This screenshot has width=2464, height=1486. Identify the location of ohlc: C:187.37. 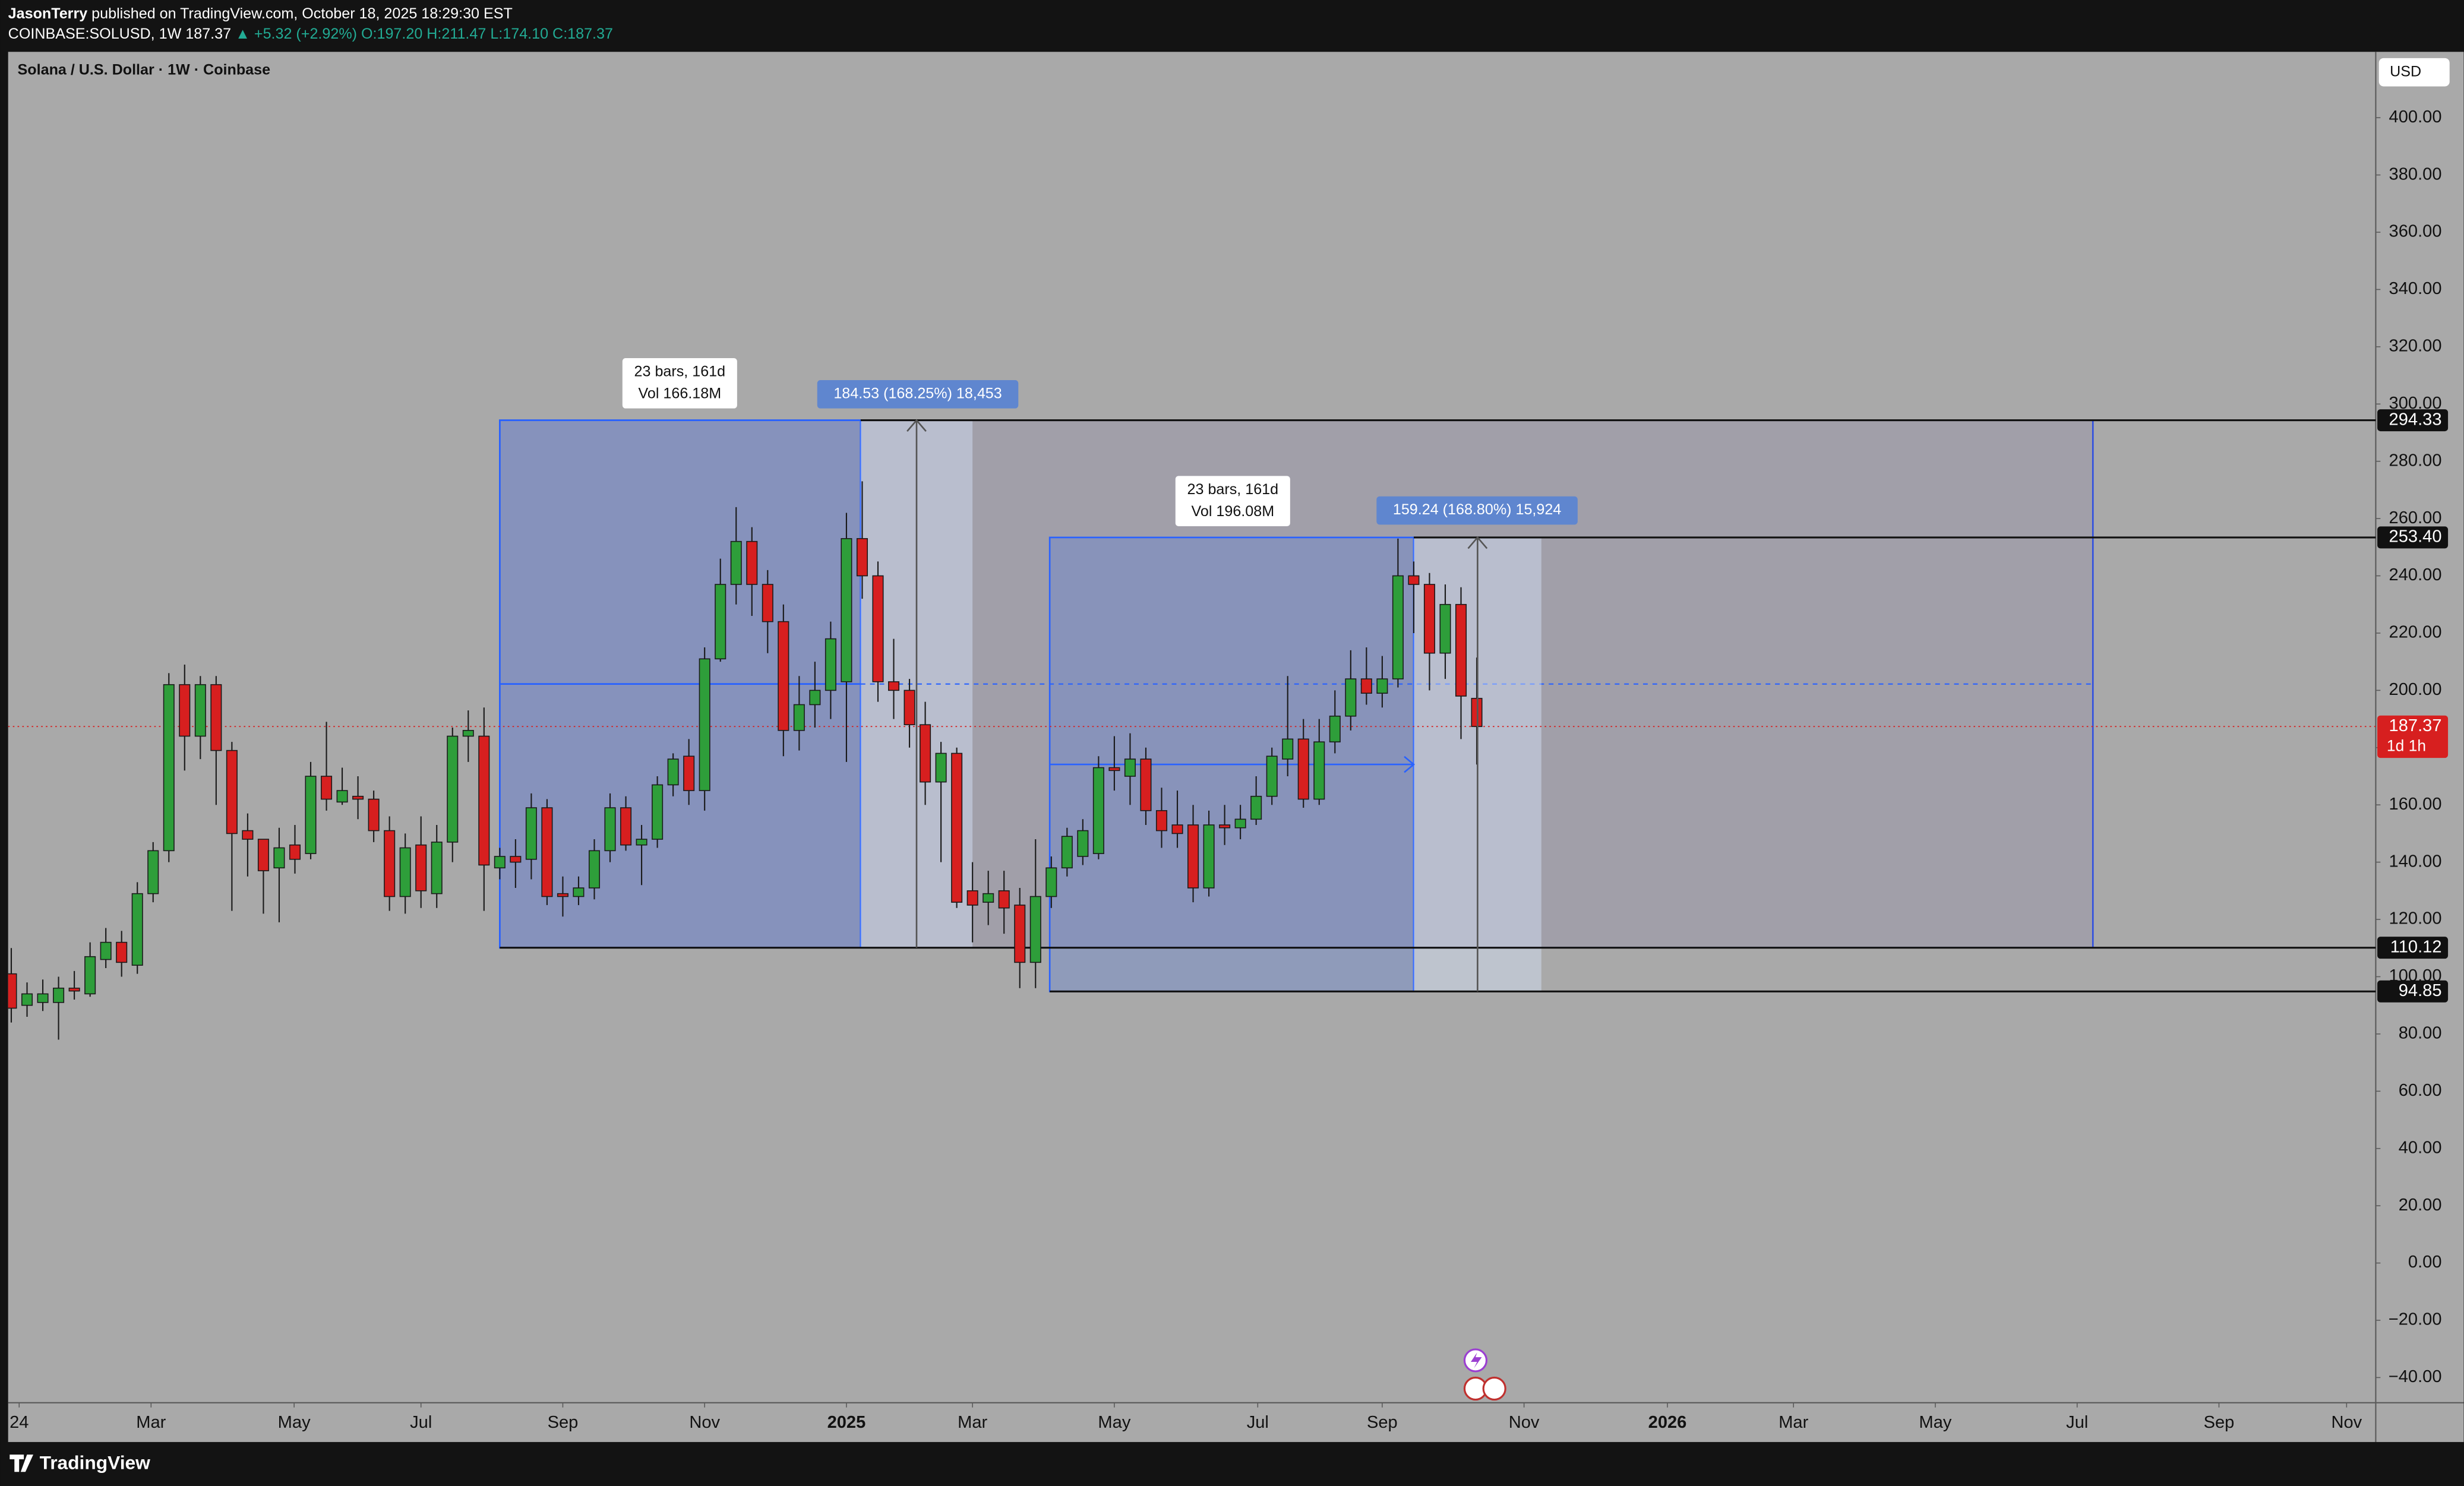
(582, 34).